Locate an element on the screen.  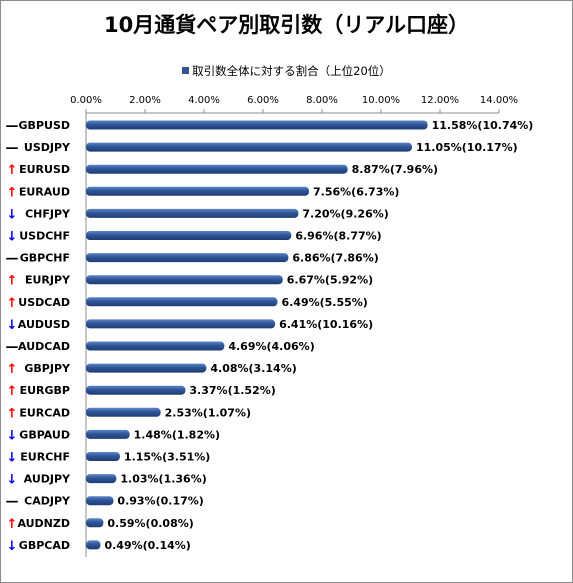
category-label: EURCHF is located at coordinates (45, 457).